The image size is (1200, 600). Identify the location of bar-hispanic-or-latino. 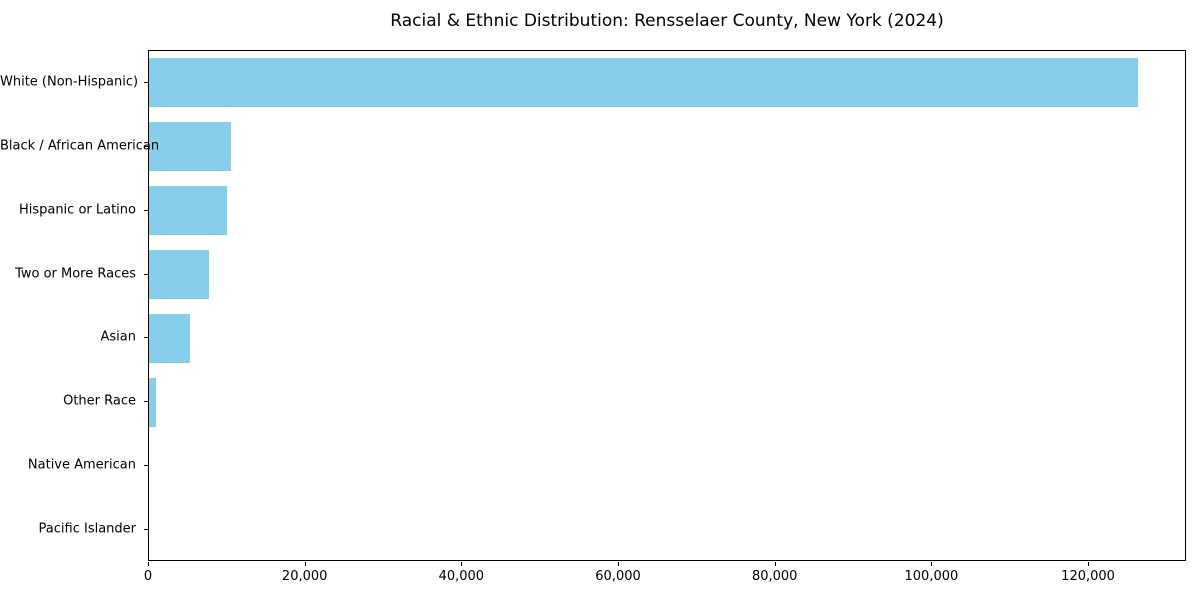
(188, 211).